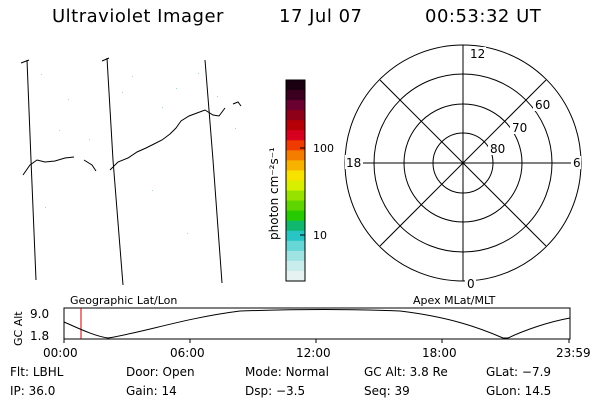 This screenshot has width=600, height=400. What do you see at coordinates (275, 391) in the screenshot?
I see `status-dsp: Dsp: −3.5` at bounding box center [275, 391].